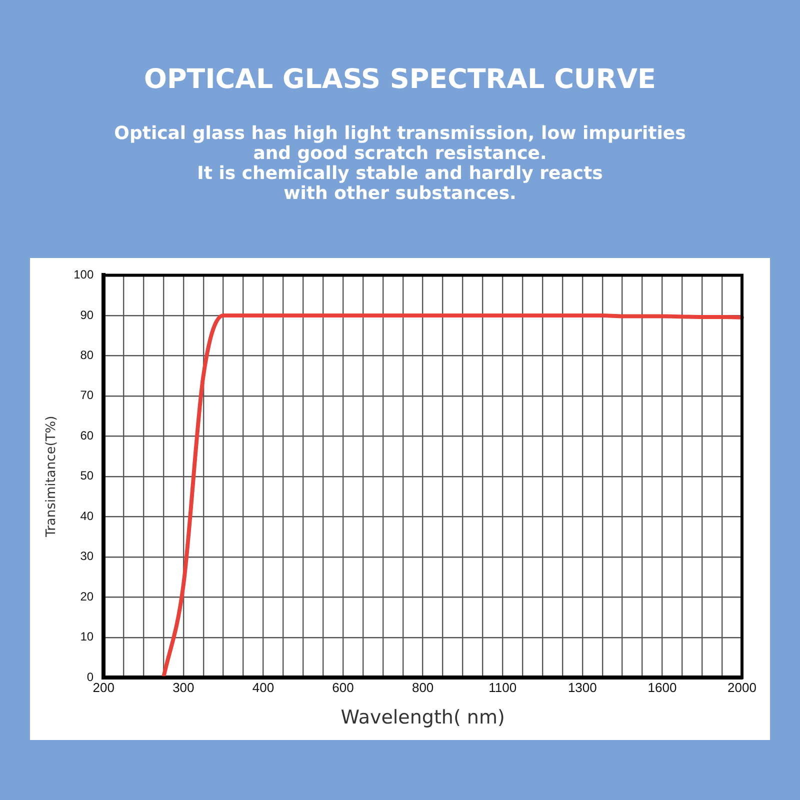  Describe the element at coordinates (87, 435) in the screenshot. I see `y-tick-label: 60` at that location.